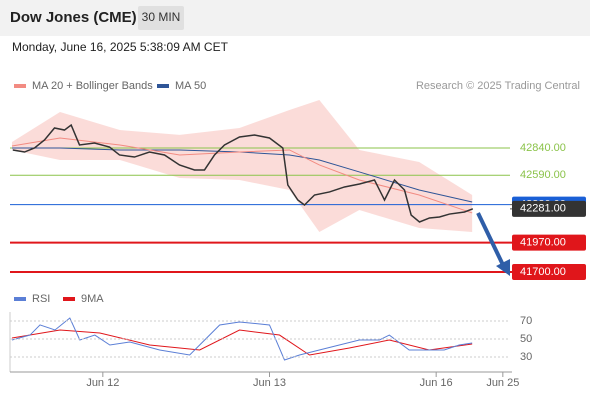  What do you see at coordinates (543, 243) in the screenshot?
I see `level-label: 41970.00` at bounding box center [543, 243].